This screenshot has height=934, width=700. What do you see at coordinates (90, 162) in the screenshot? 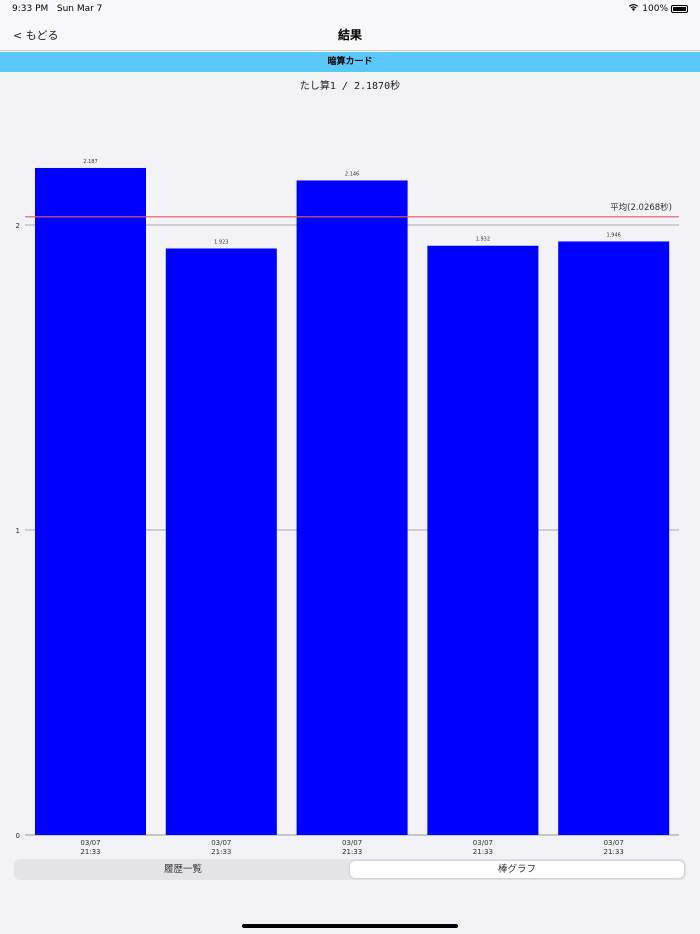
I see `bar-value-label: 2.187` at bounding box center [90, 162].